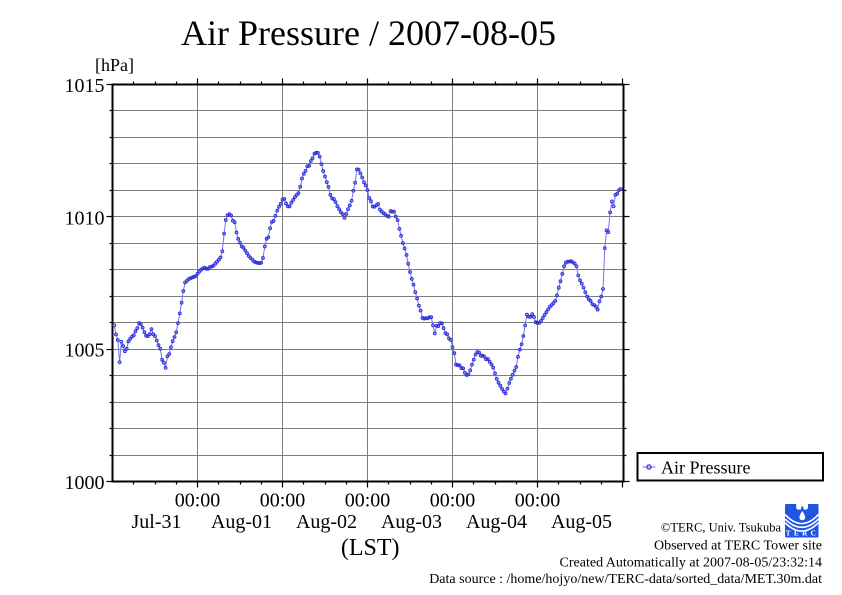  Describe the element at coordinates (157, 522) in the screenshot. I see `svg-text: Jul-31` at that location.